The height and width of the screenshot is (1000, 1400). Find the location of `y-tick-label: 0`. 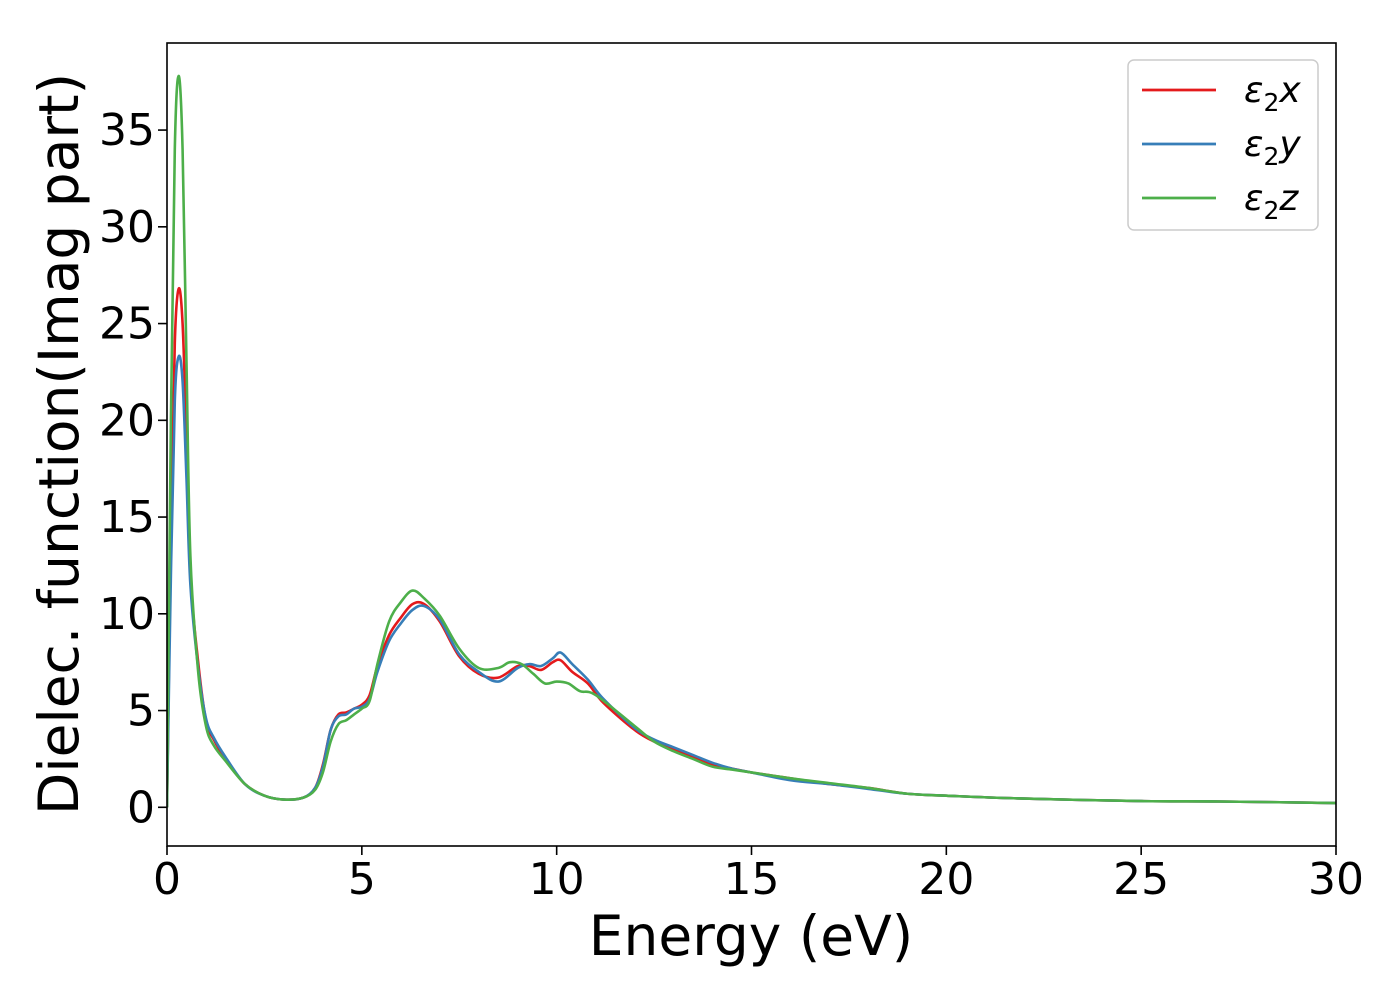

y-tick-label: 0 is located at coordinates (141, 807).